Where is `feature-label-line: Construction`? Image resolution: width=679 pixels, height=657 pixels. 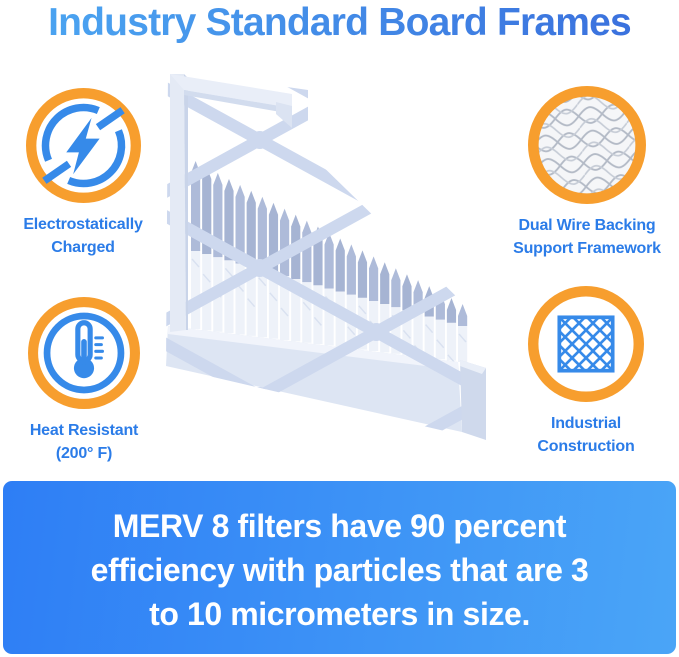 feature-label-line: Construction is located at coordinates (586, 446).